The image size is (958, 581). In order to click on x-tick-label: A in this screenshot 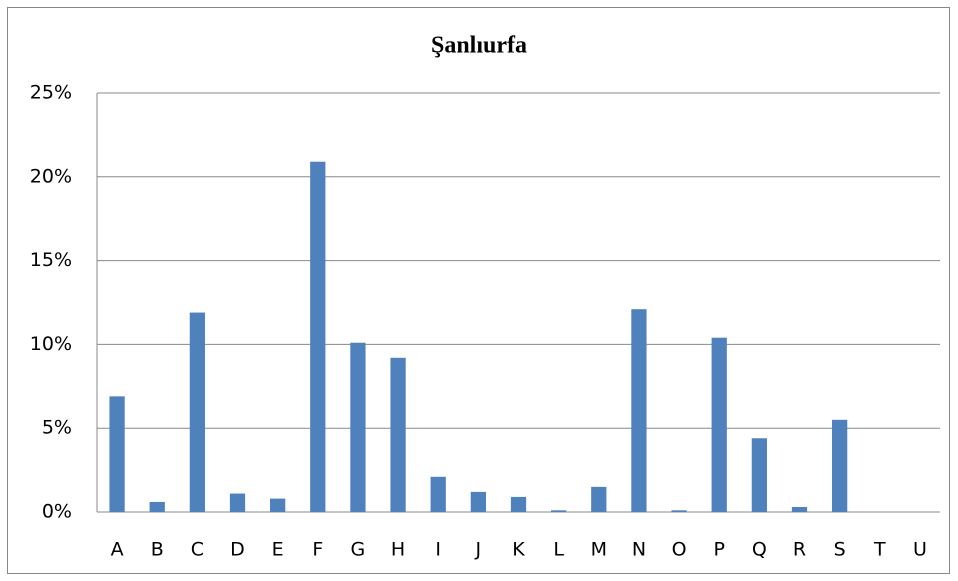, I will do `click(117, 550)`.